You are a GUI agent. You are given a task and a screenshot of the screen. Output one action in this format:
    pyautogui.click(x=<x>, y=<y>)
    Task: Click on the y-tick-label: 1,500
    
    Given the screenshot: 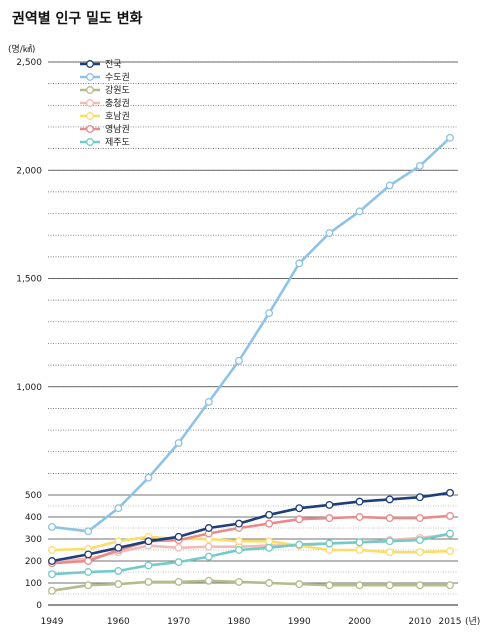 What is the action you would take?
    pyautogui.click(x=29, y=280)
    